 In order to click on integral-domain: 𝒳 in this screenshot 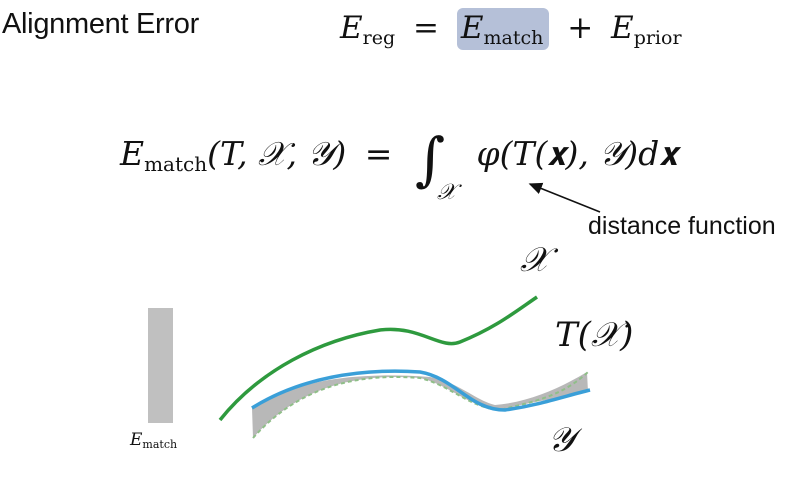, I will do `click(447, 192)`.